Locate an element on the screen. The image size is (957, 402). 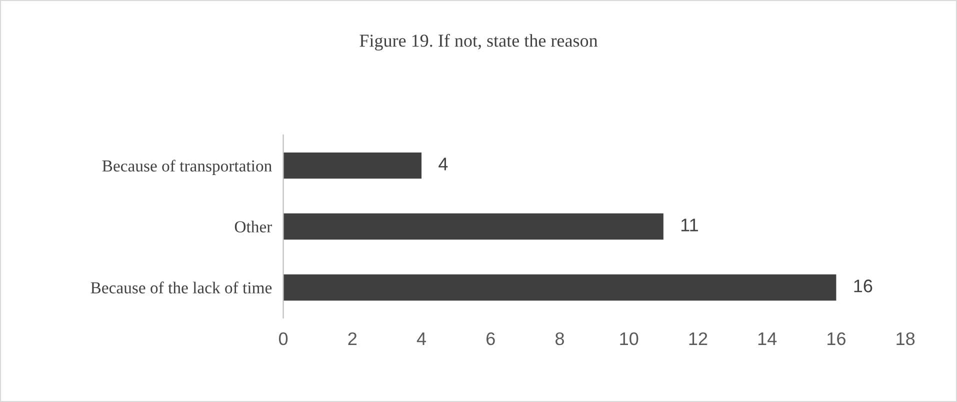
chart-title: Figure 19. If not, state the reason is located at coordinates (479, 42).